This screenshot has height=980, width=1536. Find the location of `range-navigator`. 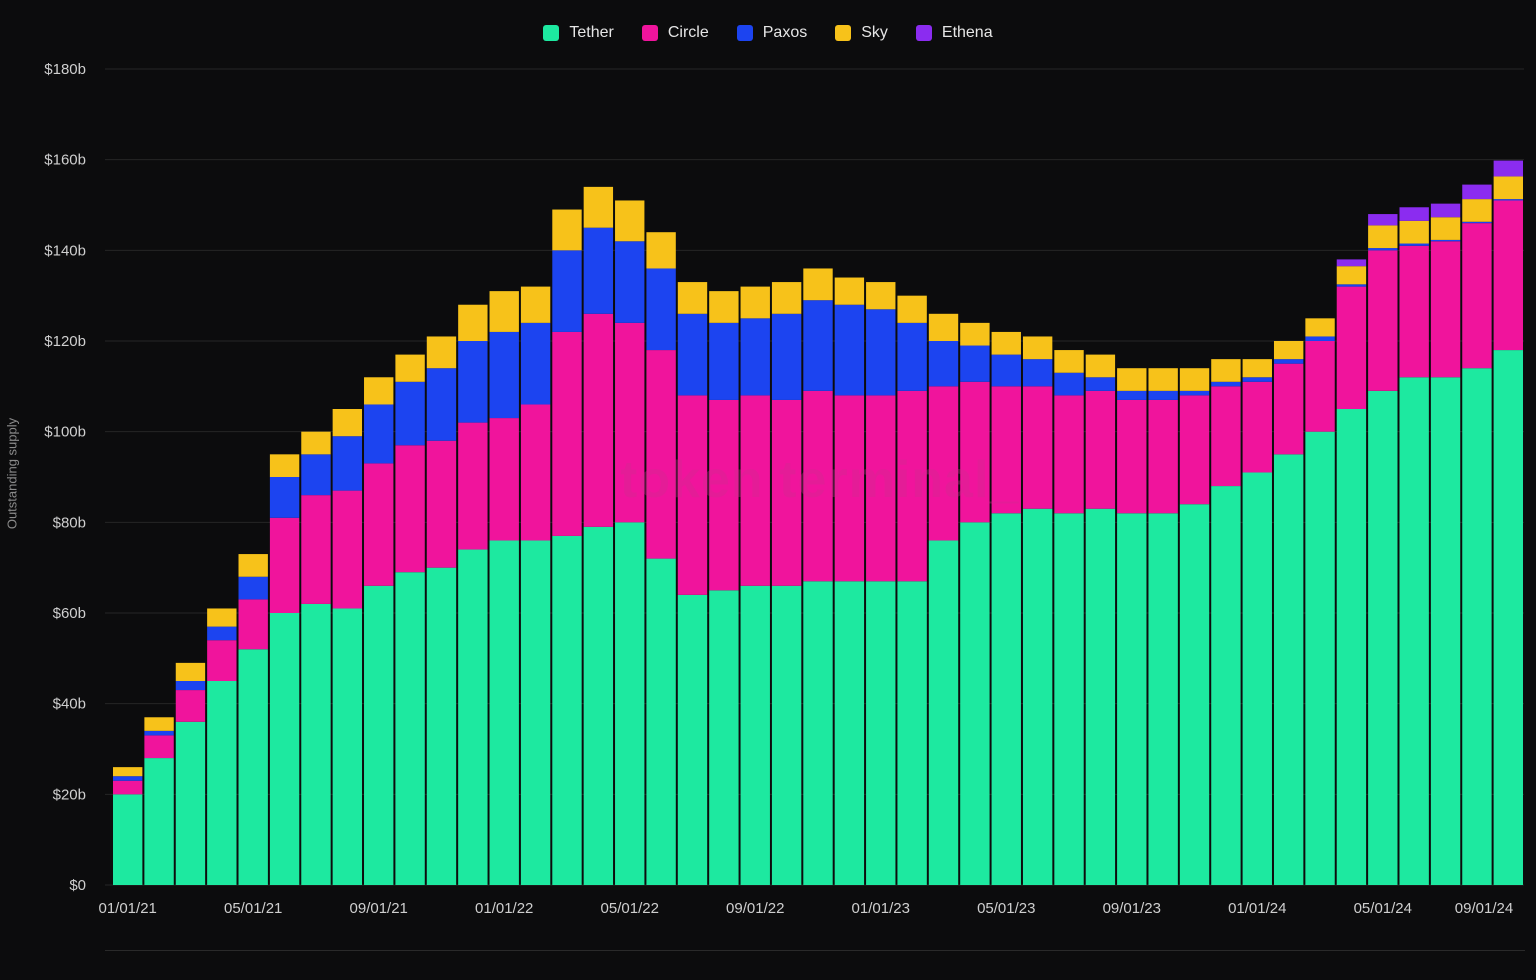

range-navigator is located at coordinates (815, 965).